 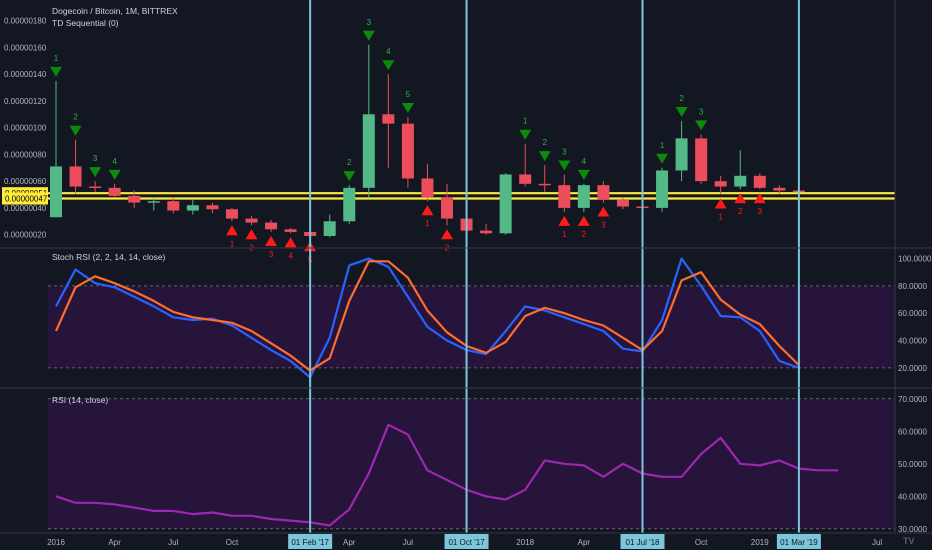 What do you see at coordinates (525, 542) in the screenshot?
I see `x-tick-label: 2018` at bounding box center [525, 542].